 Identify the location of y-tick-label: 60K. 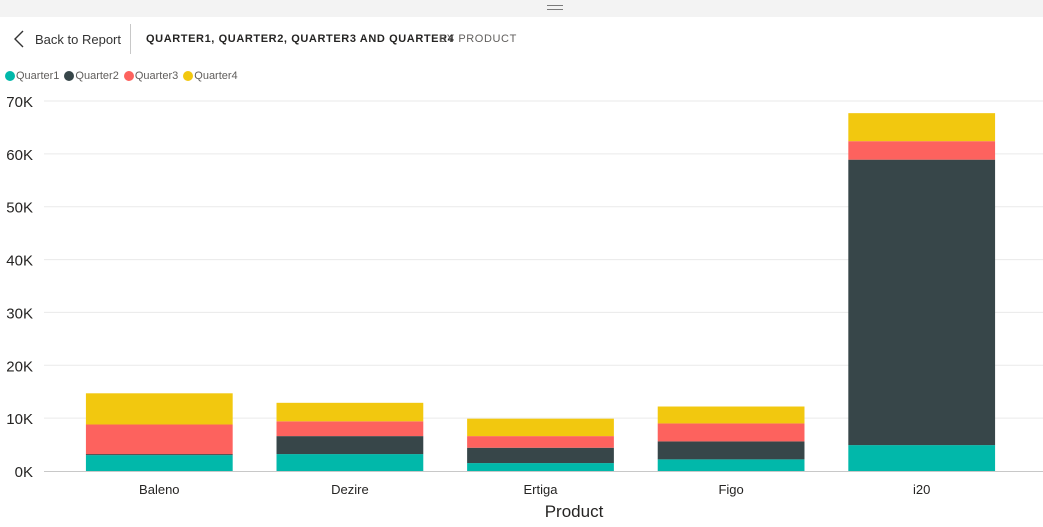
(19, 155).